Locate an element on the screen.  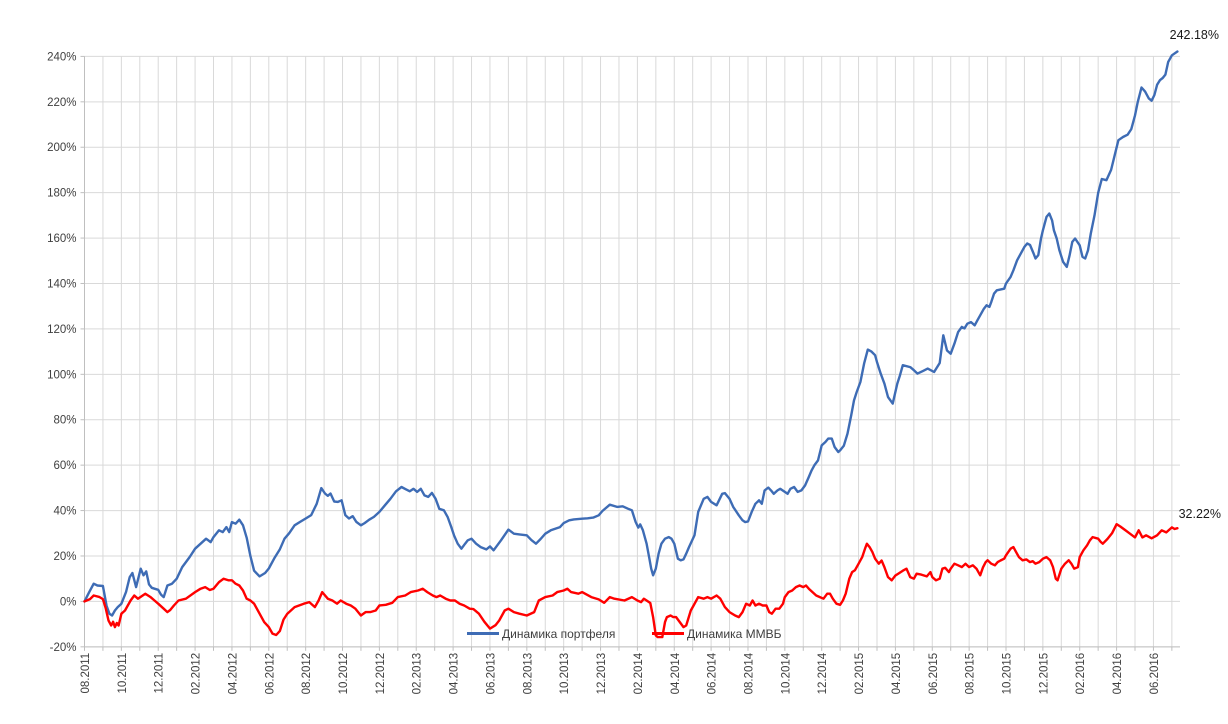
x-tick-label: 12.2015 is located at coordinates (1044, 674).